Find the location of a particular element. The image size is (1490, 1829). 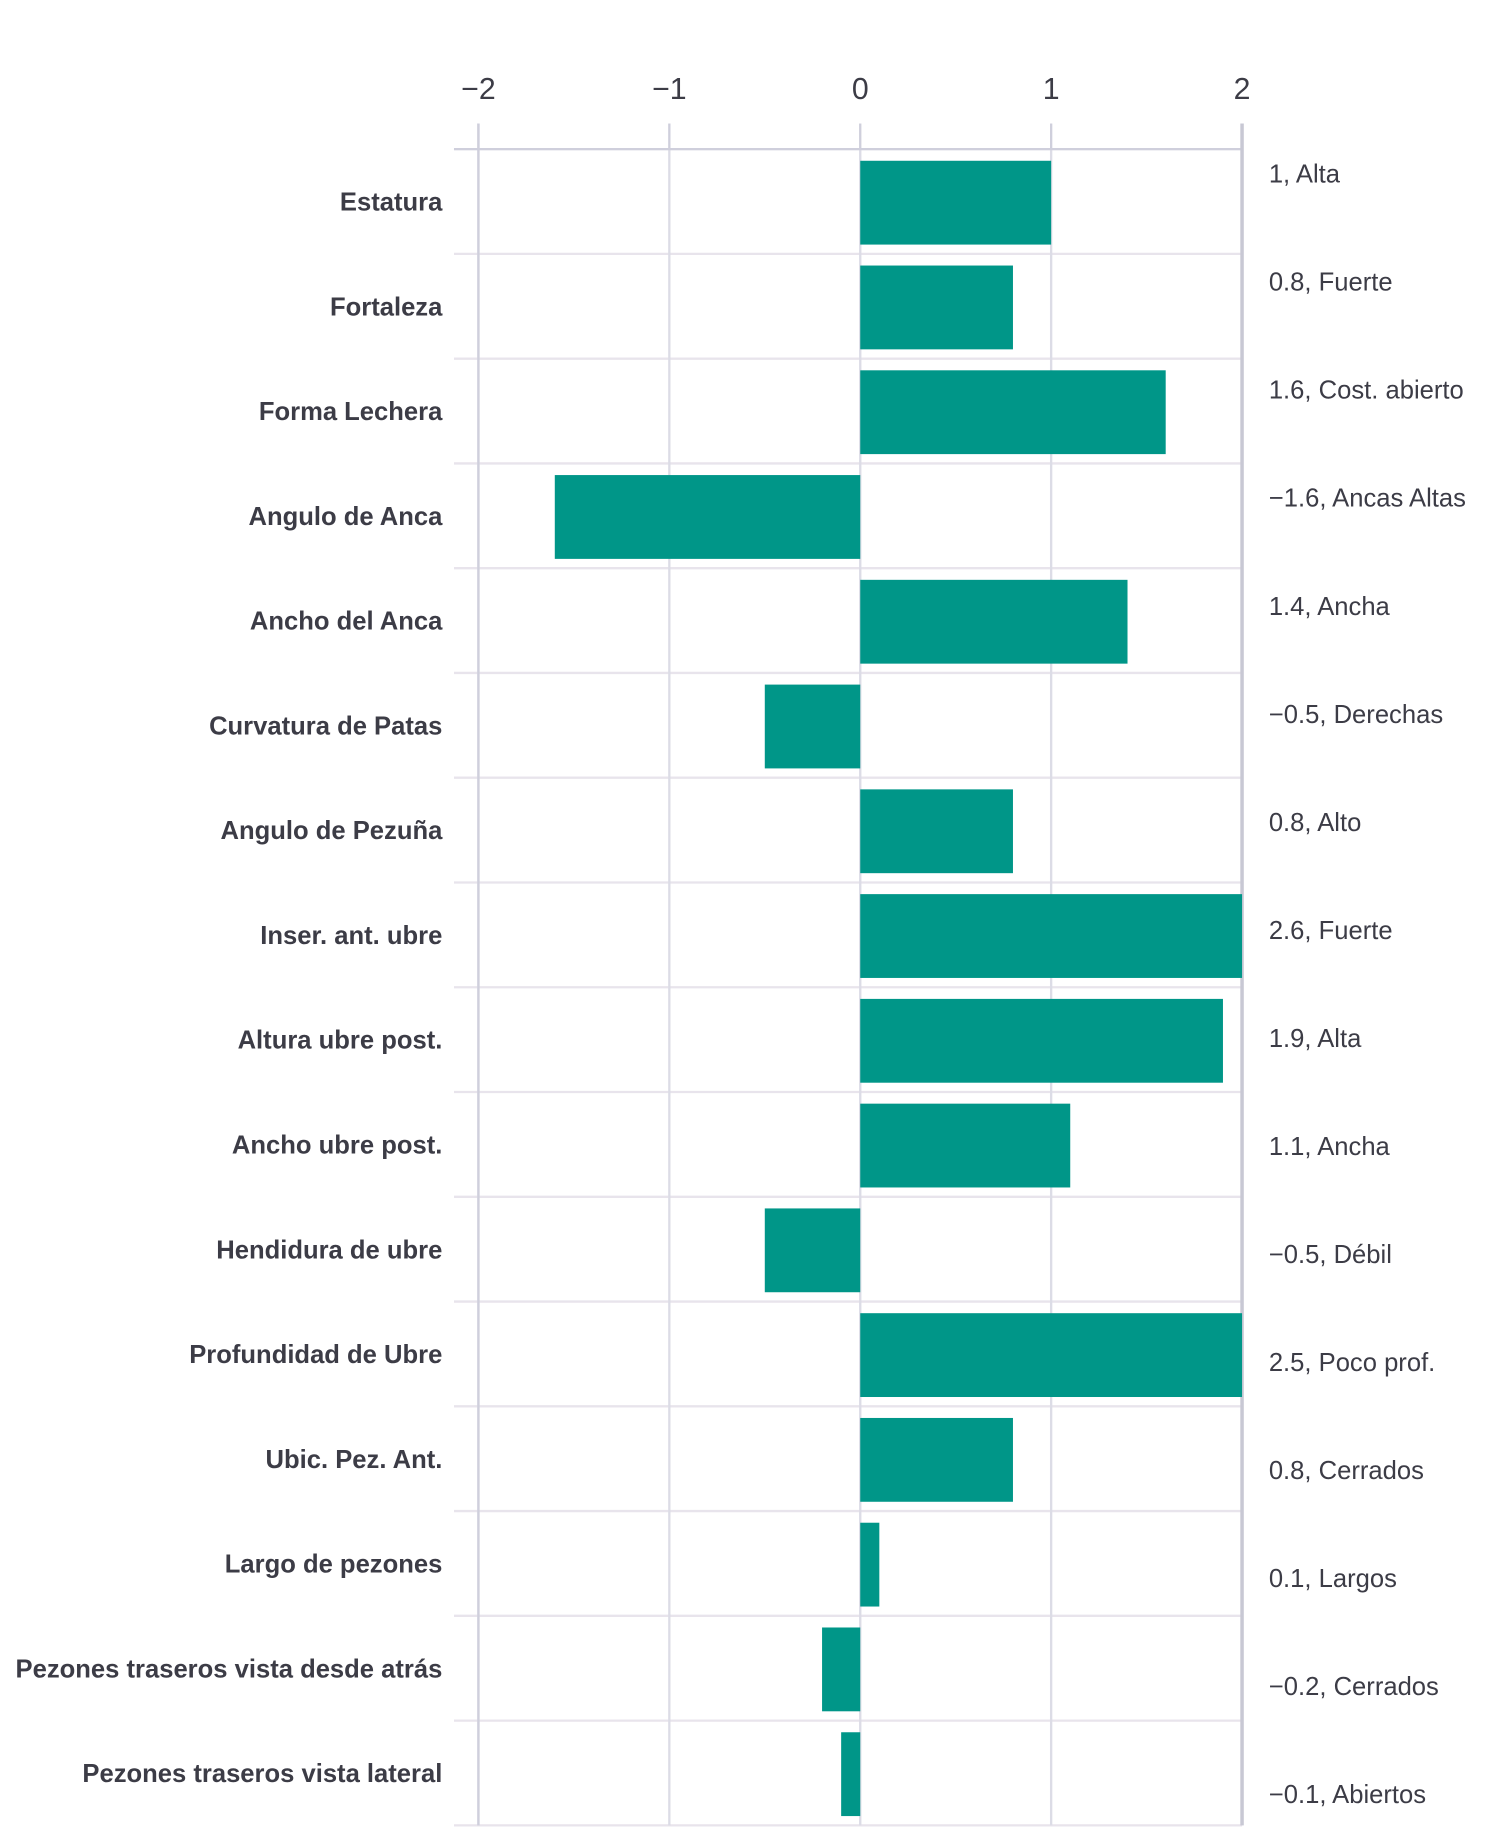

category-label: Angulo de Anca is located at coordinates (345, 517).